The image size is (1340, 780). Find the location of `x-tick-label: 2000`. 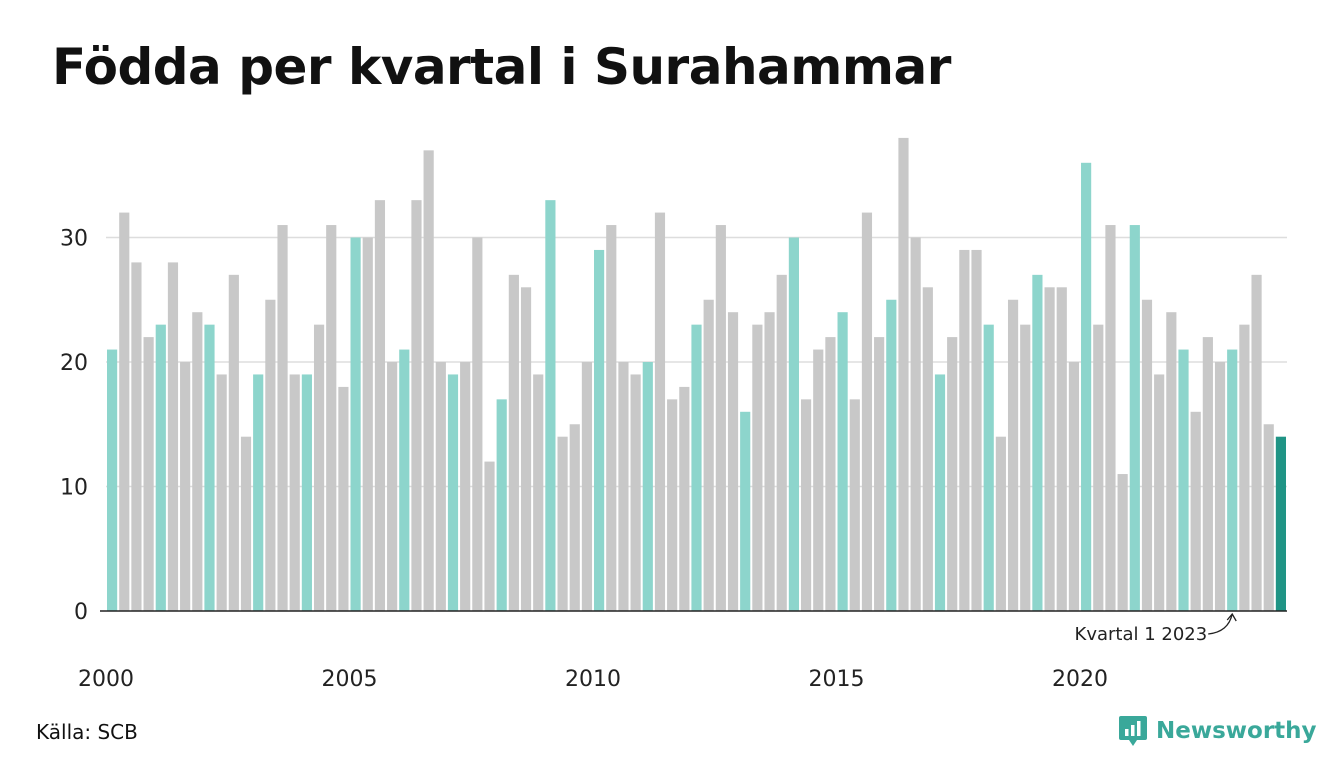

x-tick-label: 2000 is located at coordinates (106, 679).